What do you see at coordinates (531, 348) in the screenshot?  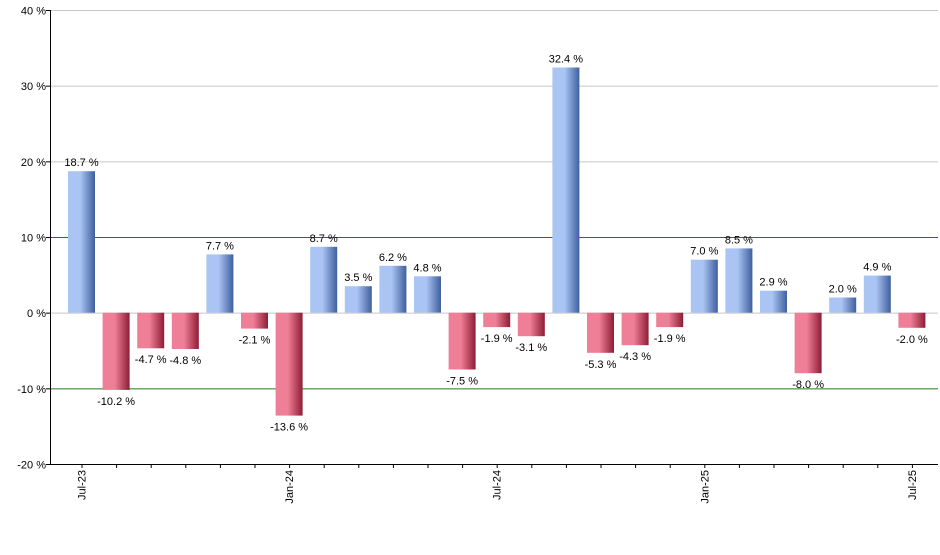 I see `data-label: -3.1 %` at bounding box center [531, 348].